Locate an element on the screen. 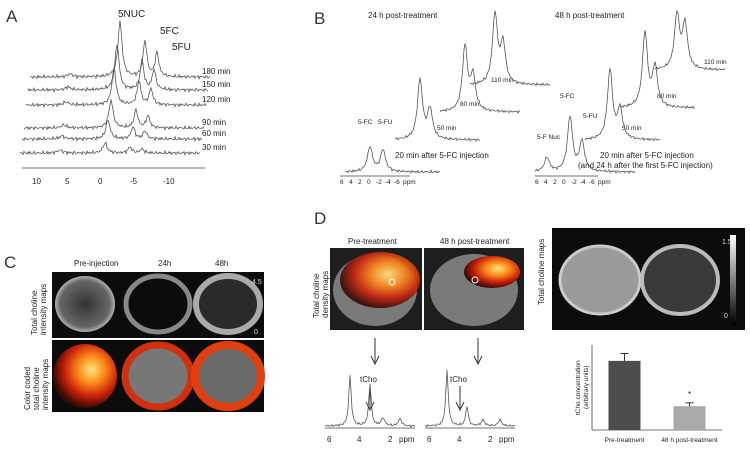 This screenshot has width=750, height=462. column-title: 48h is located at coordinates (221, 263).